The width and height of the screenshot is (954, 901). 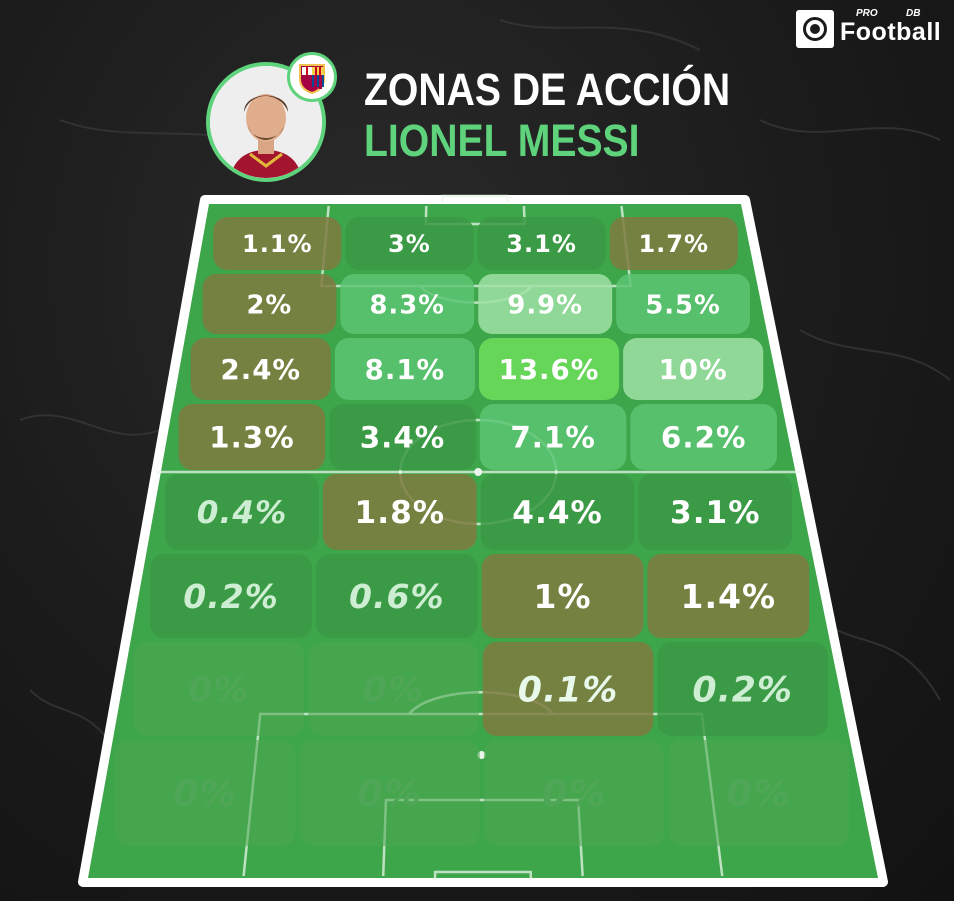 I want to click on chart-title: ZONAS DE ACCIÓN, so click(x=547, y=89).